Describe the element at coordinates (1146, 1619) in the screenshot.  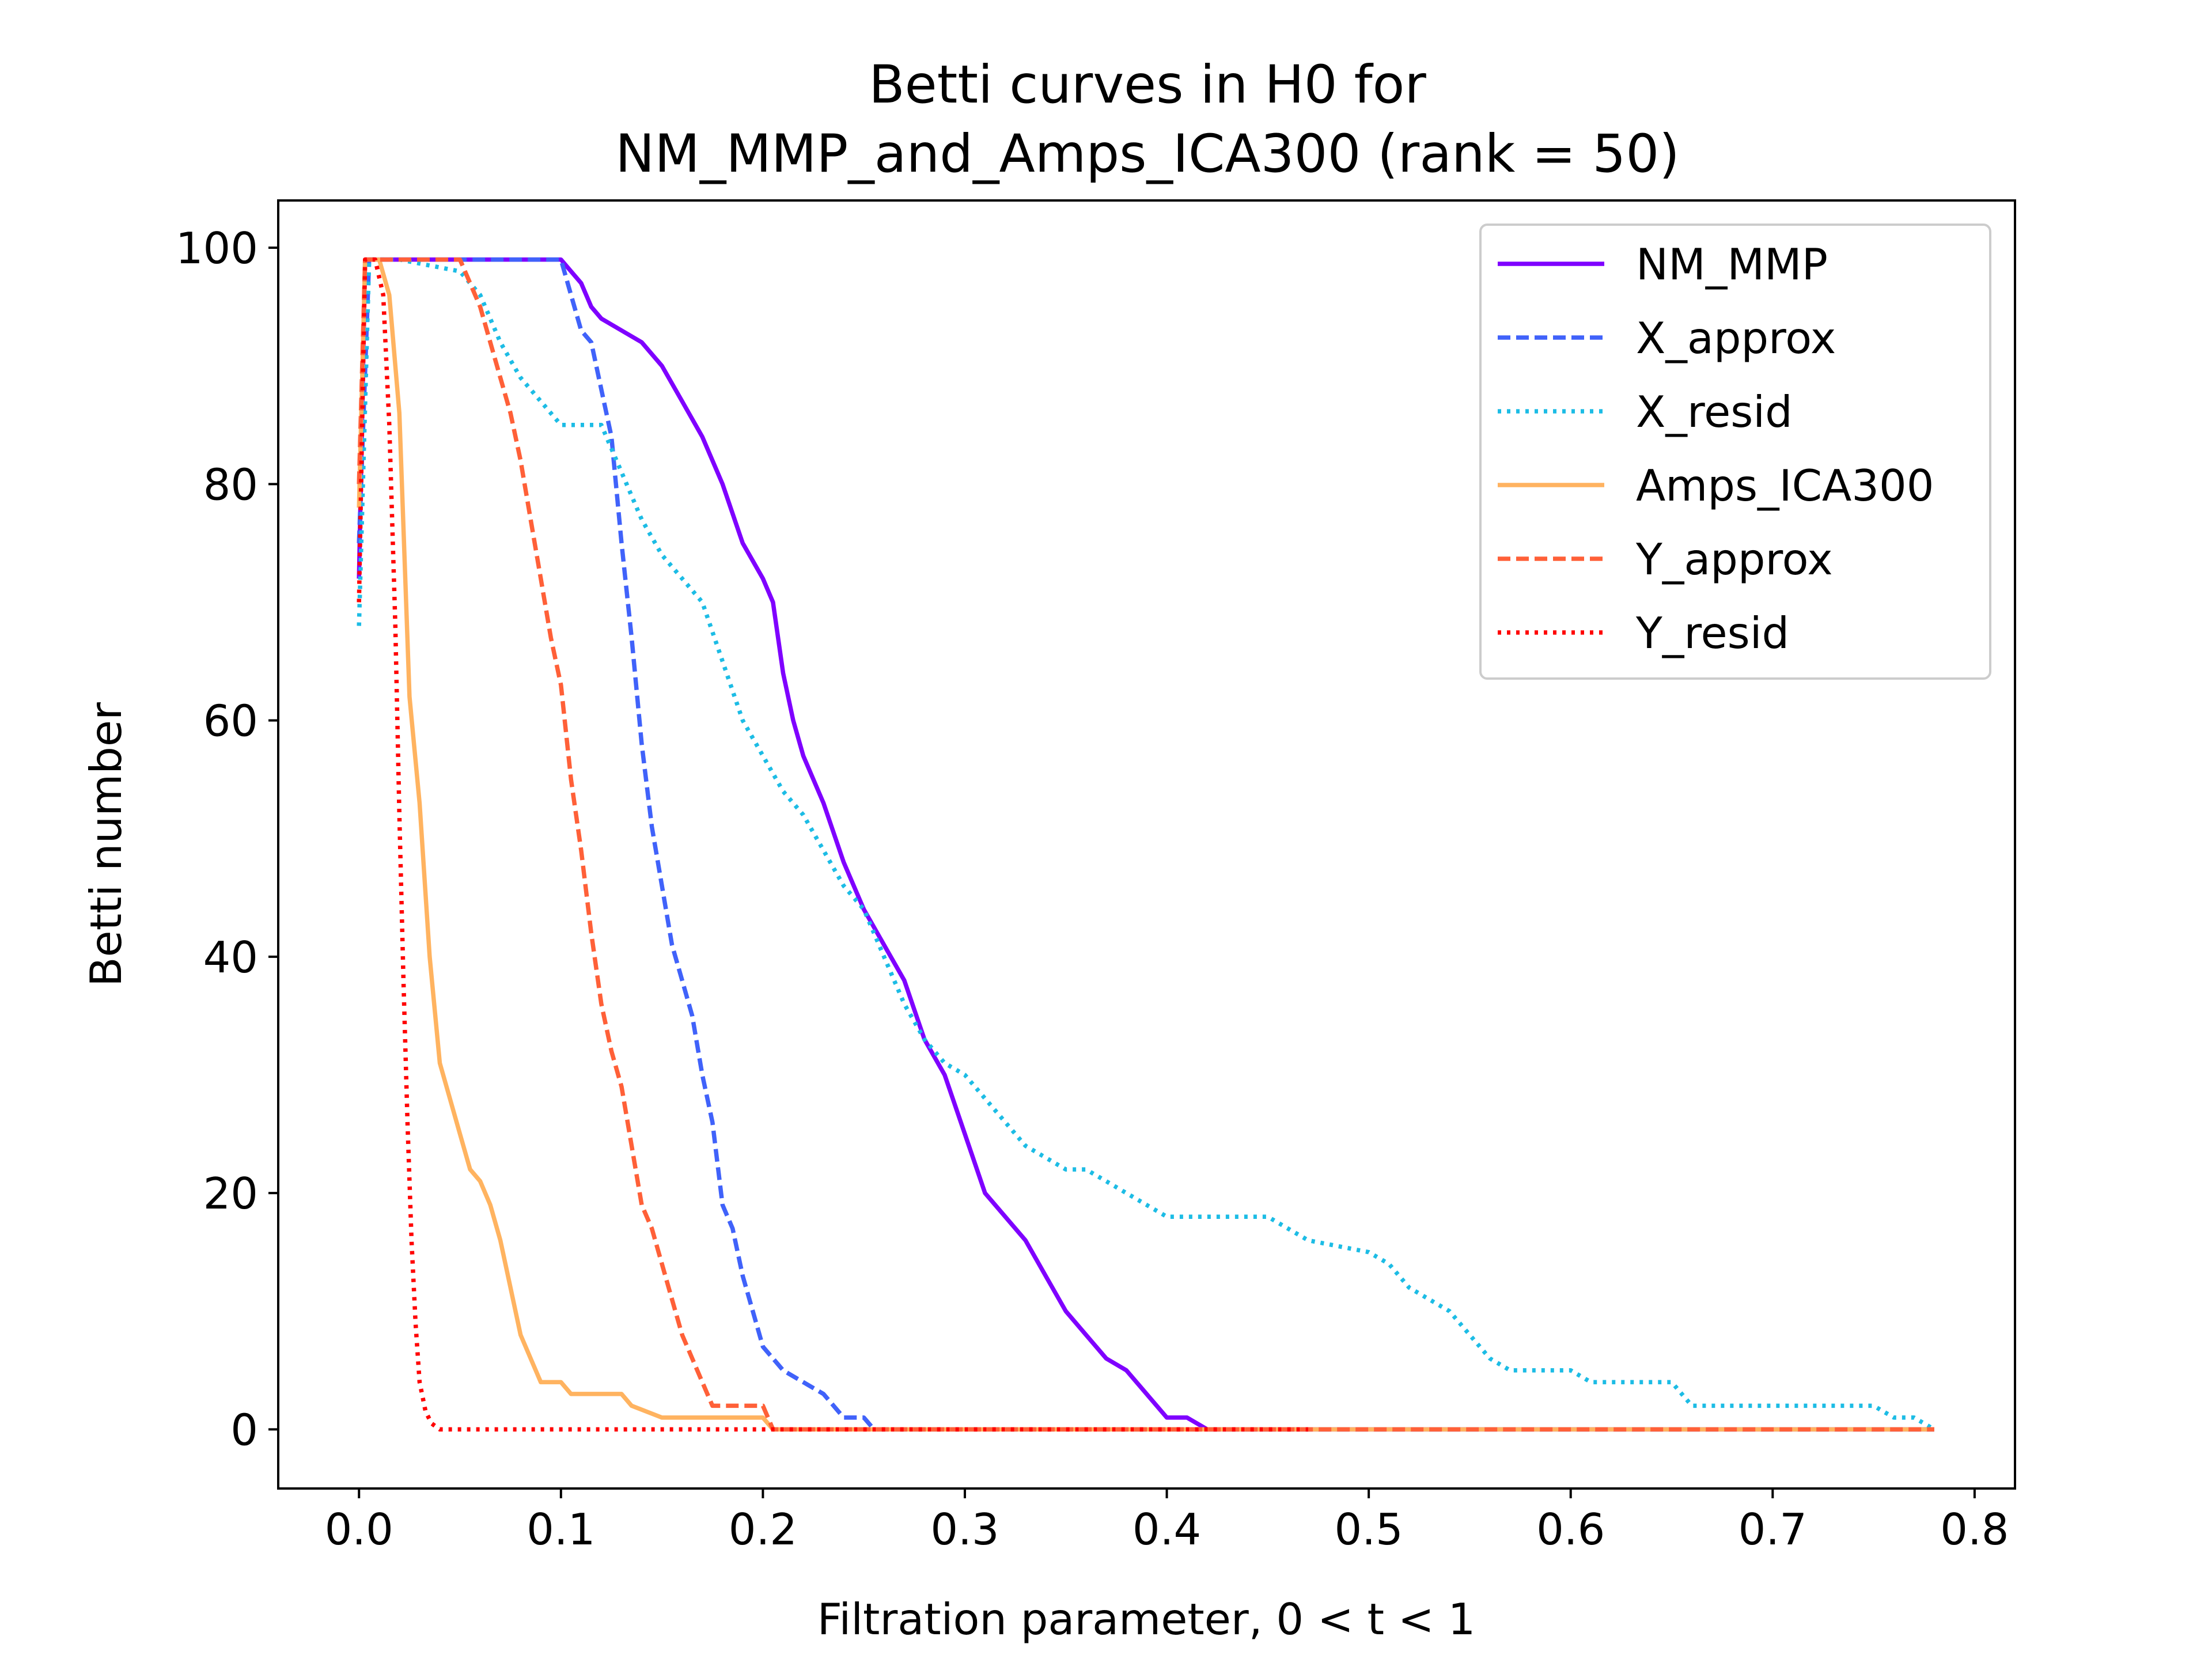
I see `x-axis-label: Filtration parameter, 0 < t < 1` at that location.